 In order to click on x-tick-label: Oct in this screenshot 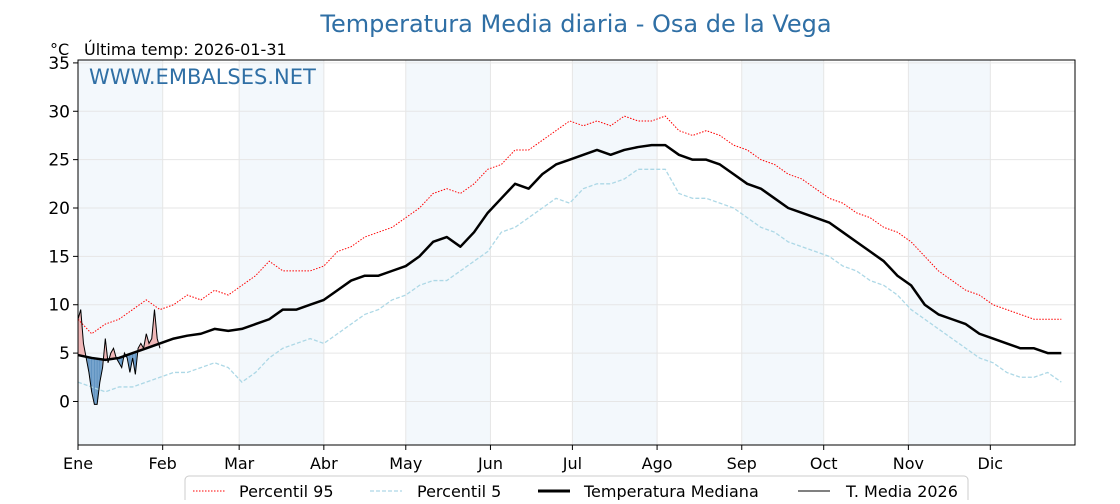, I will do `click(824, 463)`.